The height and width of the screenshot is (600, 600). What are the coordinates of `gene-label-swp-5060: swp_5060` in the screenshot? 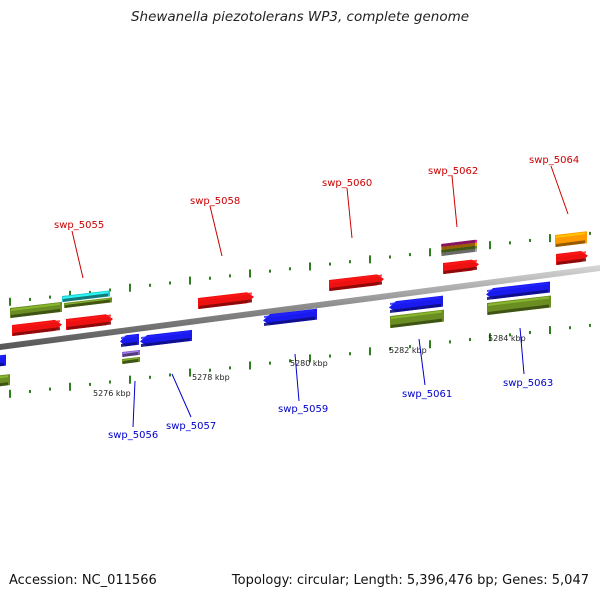 It's located at (347, 183).